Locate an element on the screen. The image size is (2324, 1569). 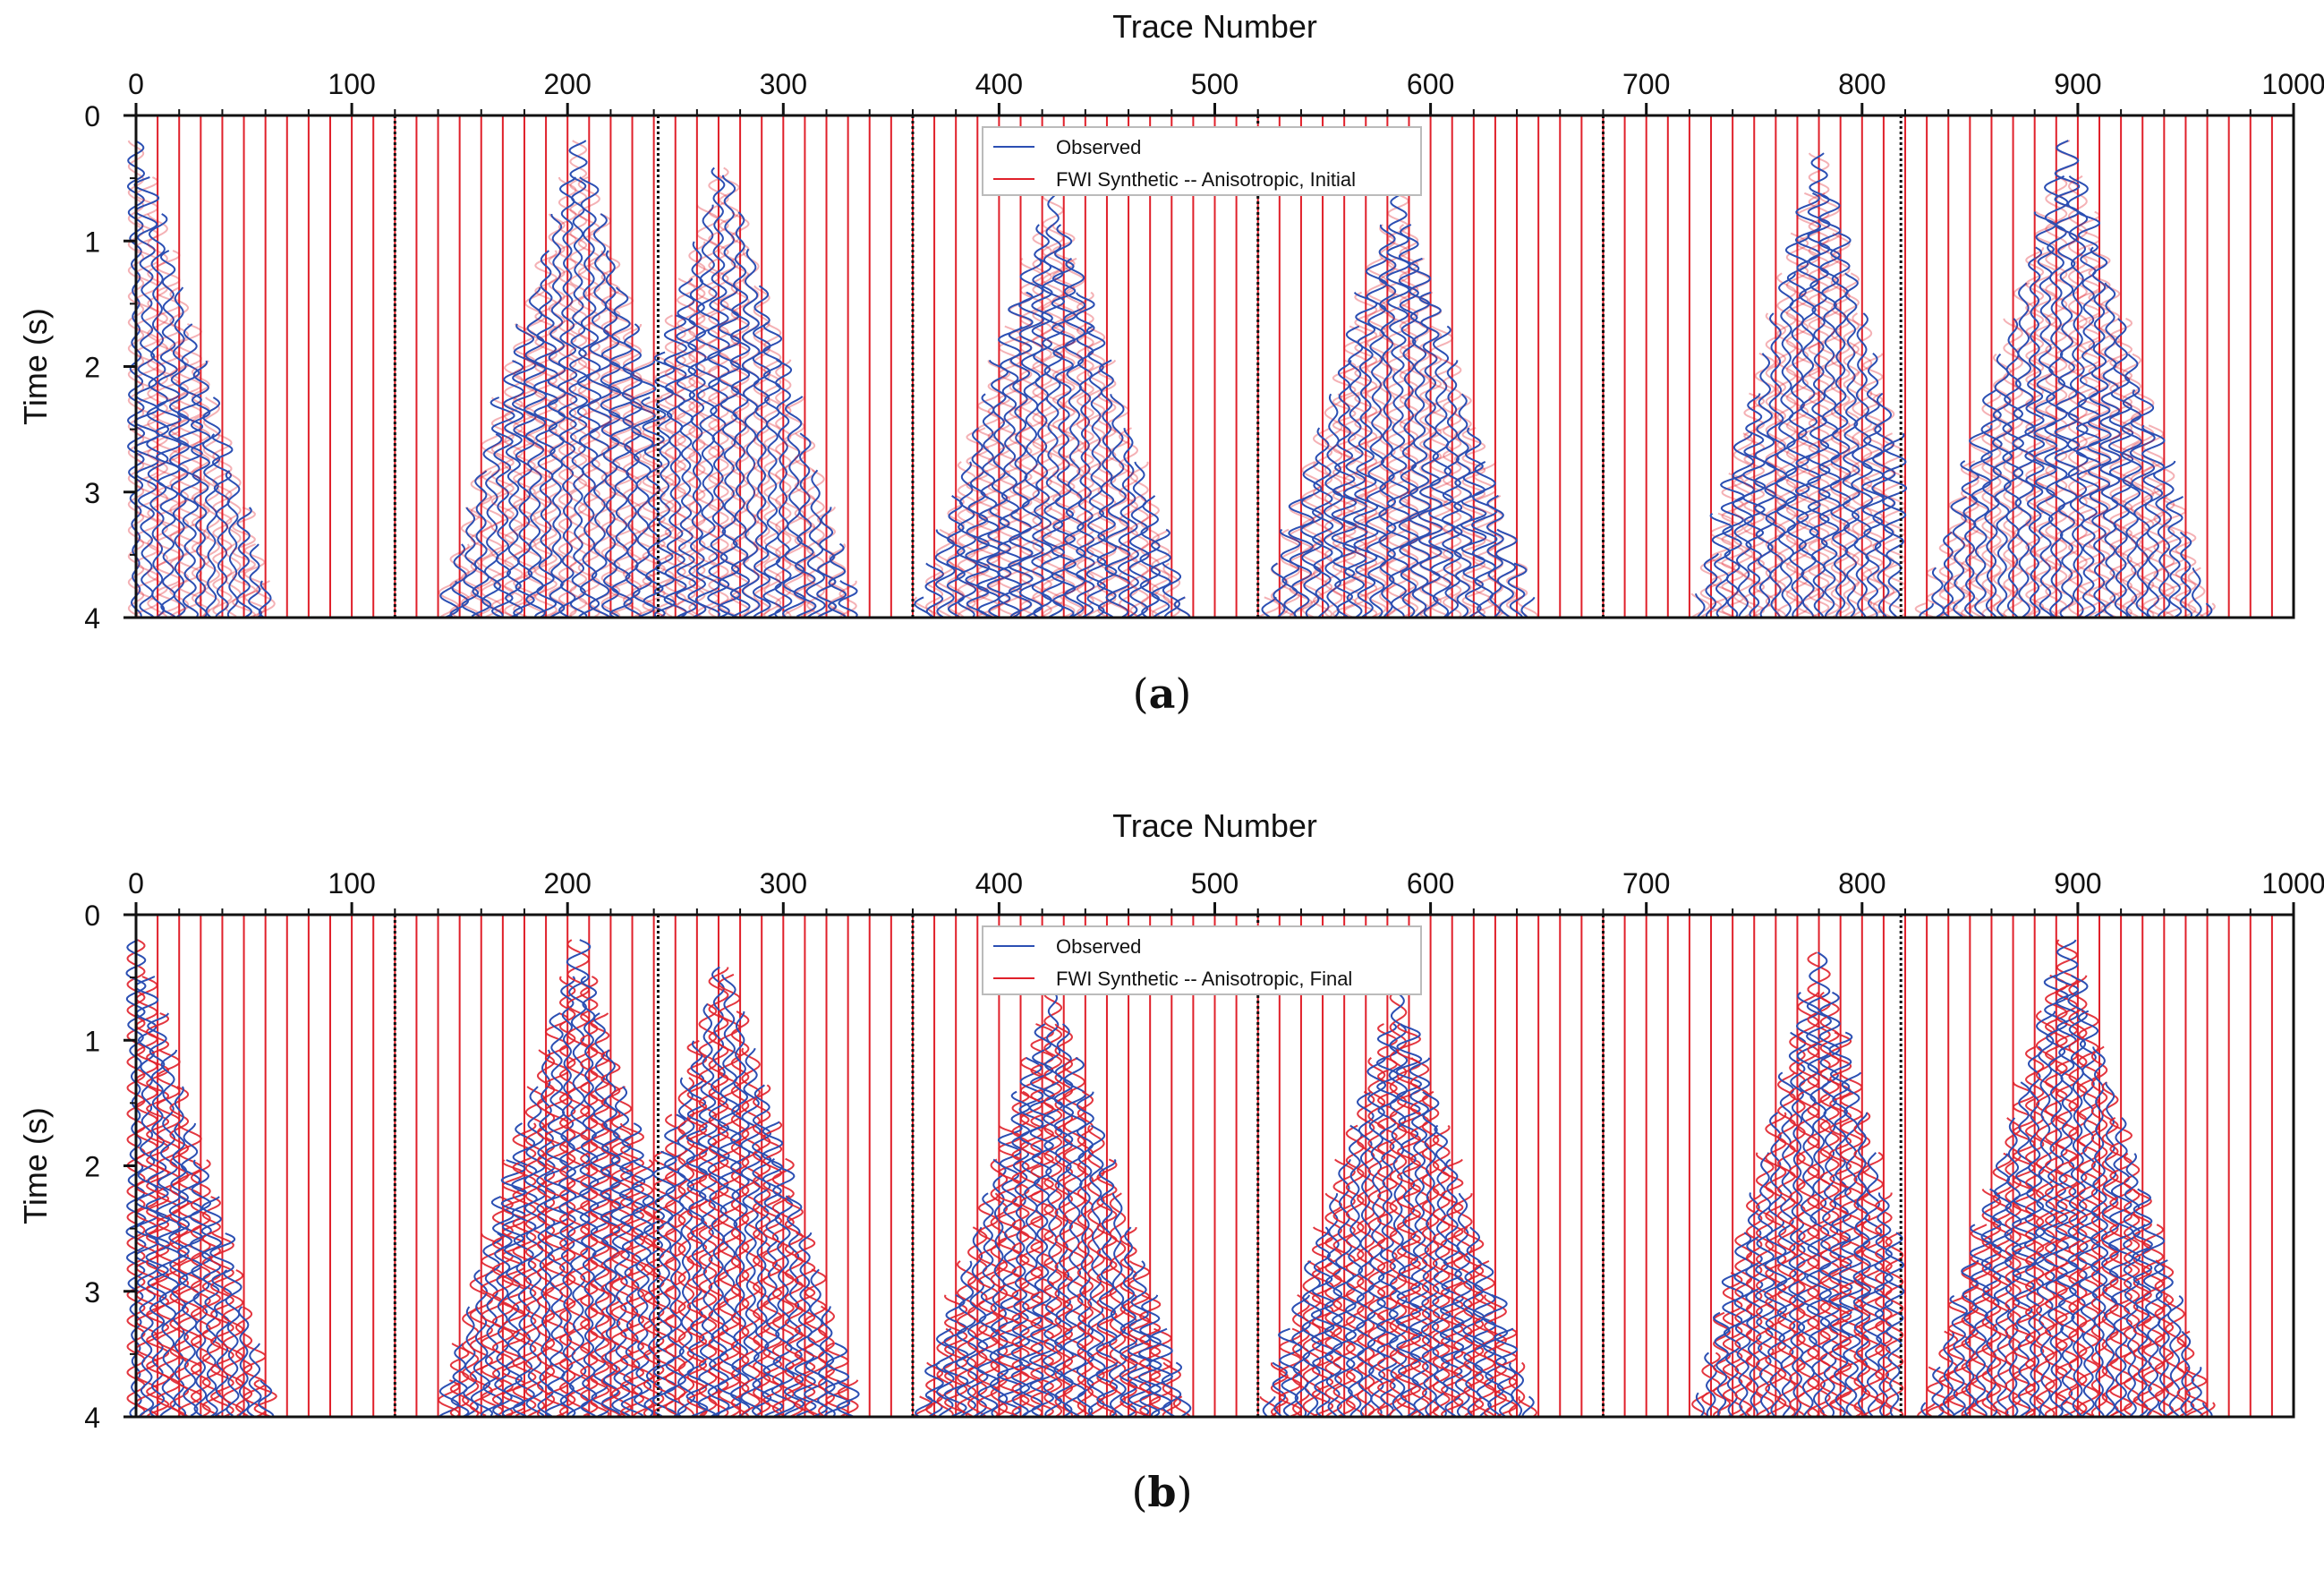
x-tick-label: 1000 is located at coordinates (2292, 84).